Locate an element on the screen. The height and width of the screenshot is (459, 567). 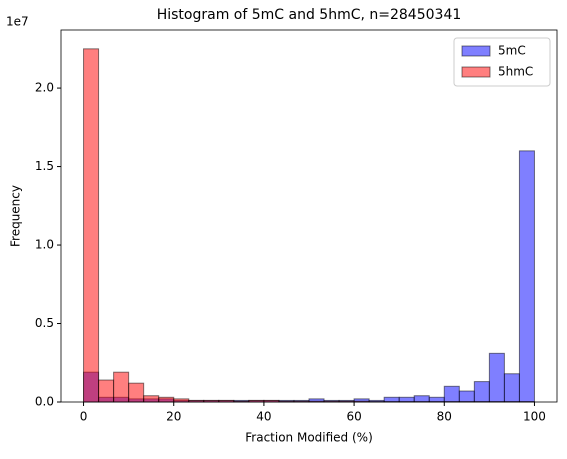
x-tick-label: 40 is located at coordinates (263, 417).